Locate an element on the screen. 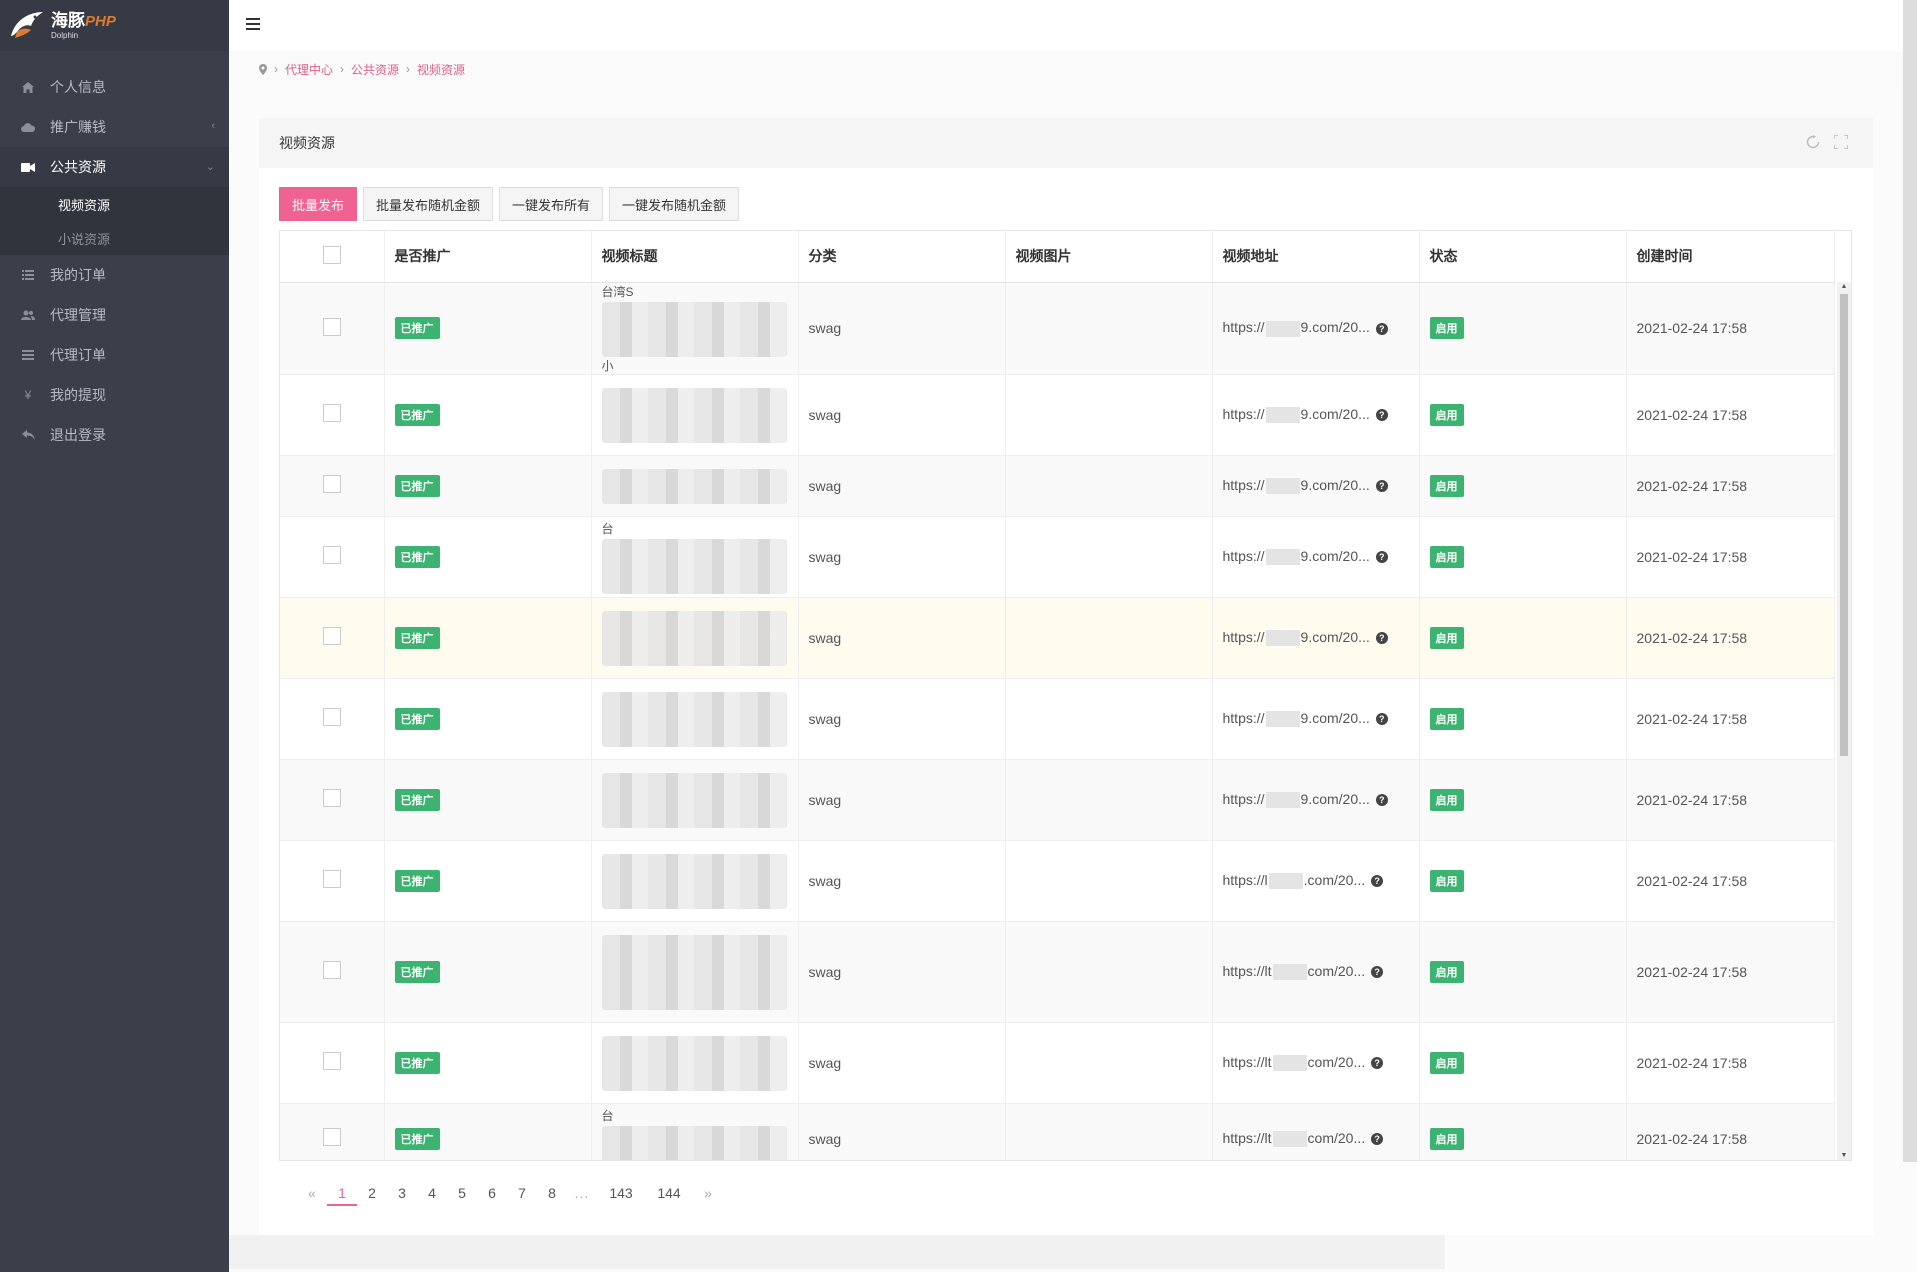 This screenshot has height=1272, width=1917. column-header: 创建时间 is located at coordinates (1730, 257).